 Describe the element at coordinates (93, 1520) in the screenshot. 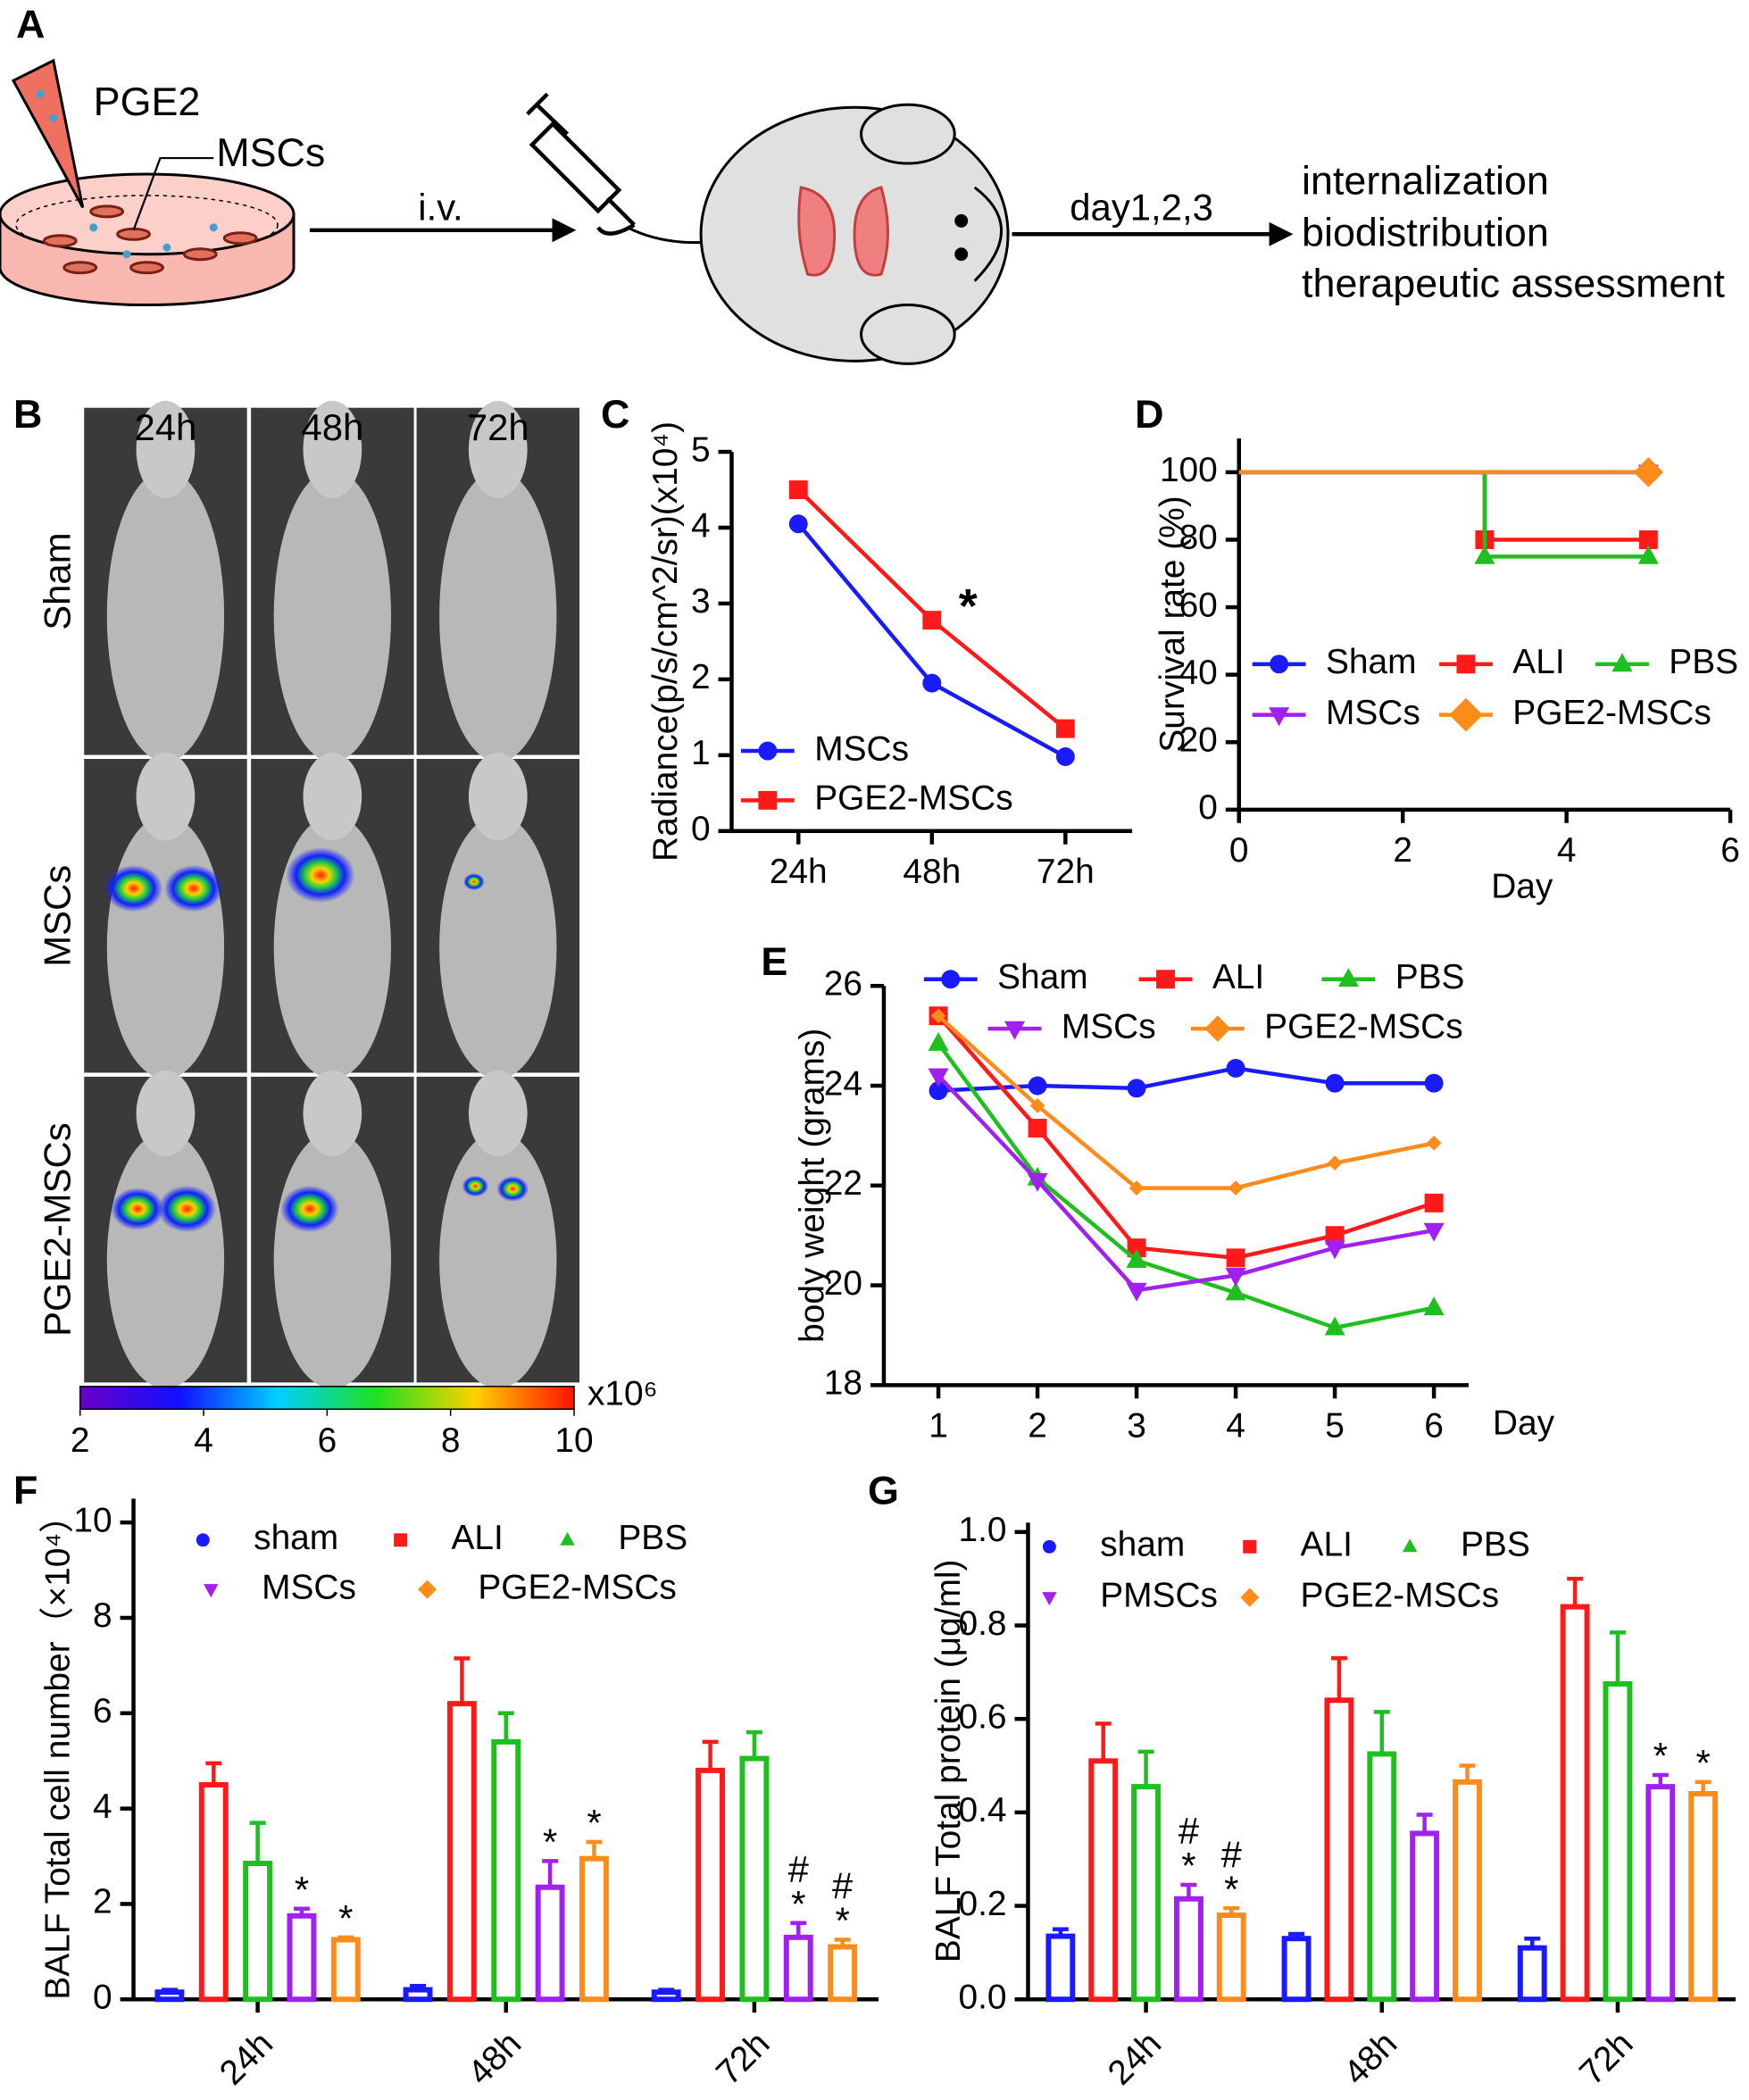

I see `y-tick-label: 10` at that location.